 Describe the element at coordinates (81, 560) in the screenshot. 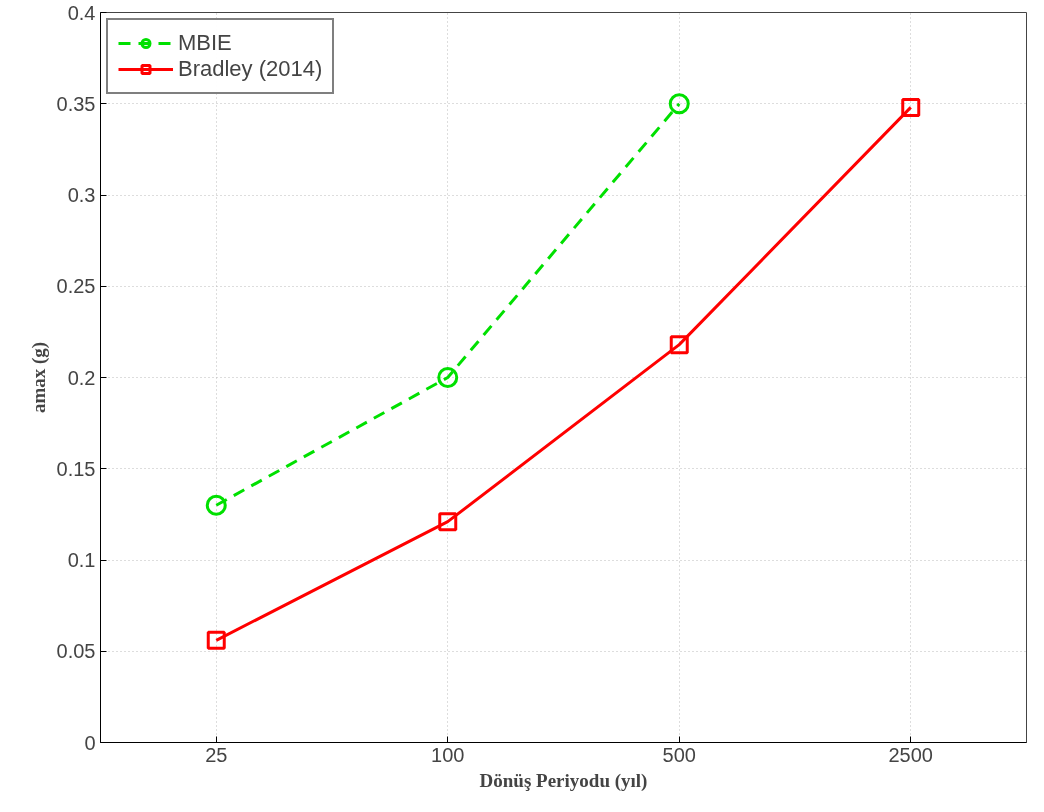

I see `y-tick-label: 0.1` at that location.